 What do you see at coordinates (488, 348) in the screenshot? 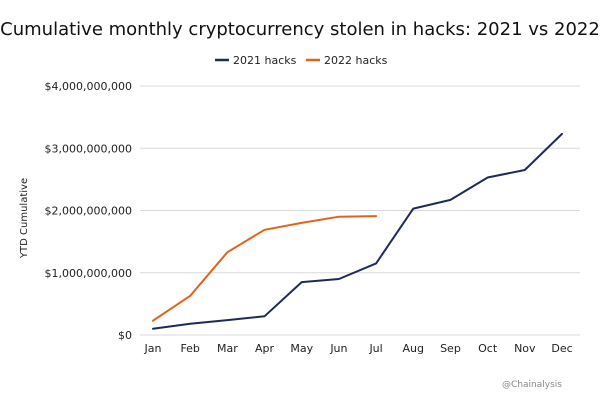
I see `x-tick-label: Oct` at bounding box center [488, 348].